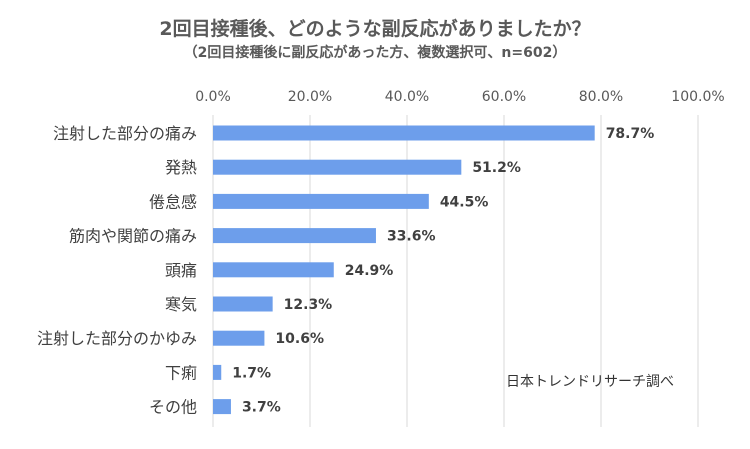 This screenshot has height=449, width=750. Describe the element at coordinates (299, 339) in the screenshot. I see `data-label: 10.6%` at that location.